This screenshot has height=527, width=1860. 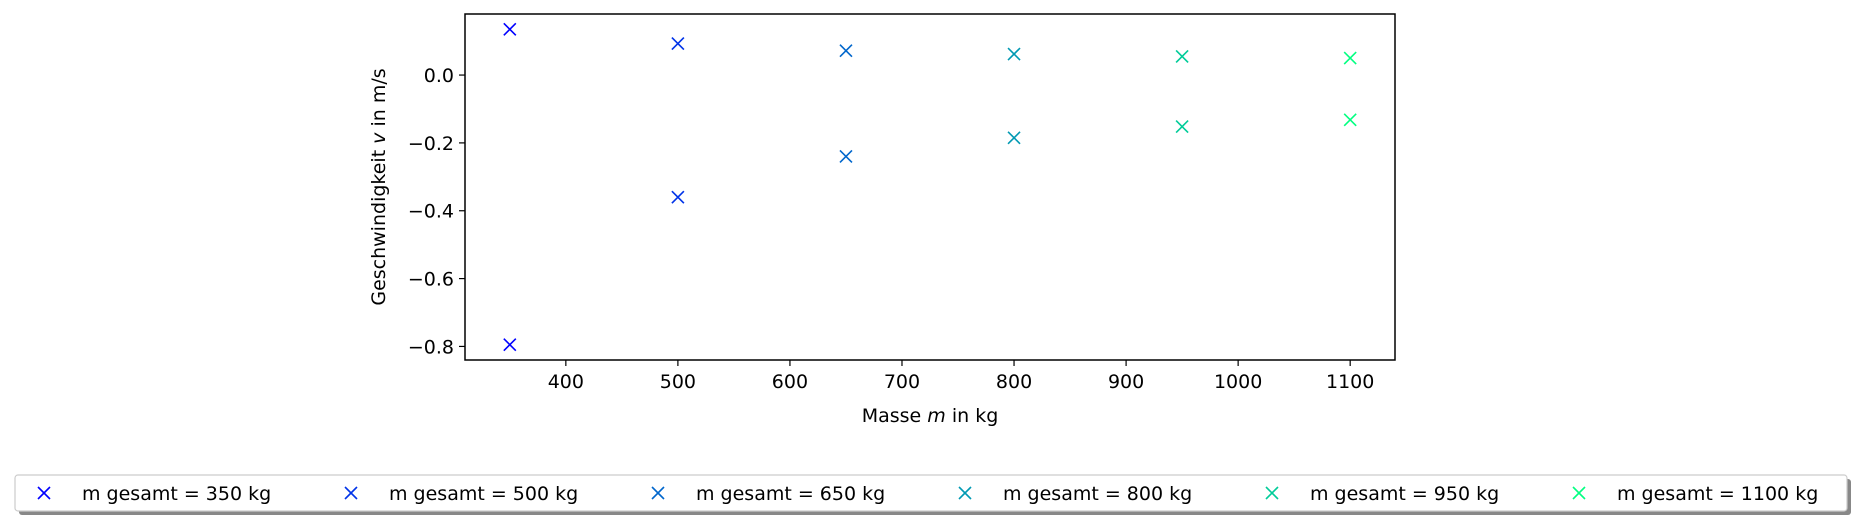 I want to click on x-tick-label: 400, so click(x=566, y=382).